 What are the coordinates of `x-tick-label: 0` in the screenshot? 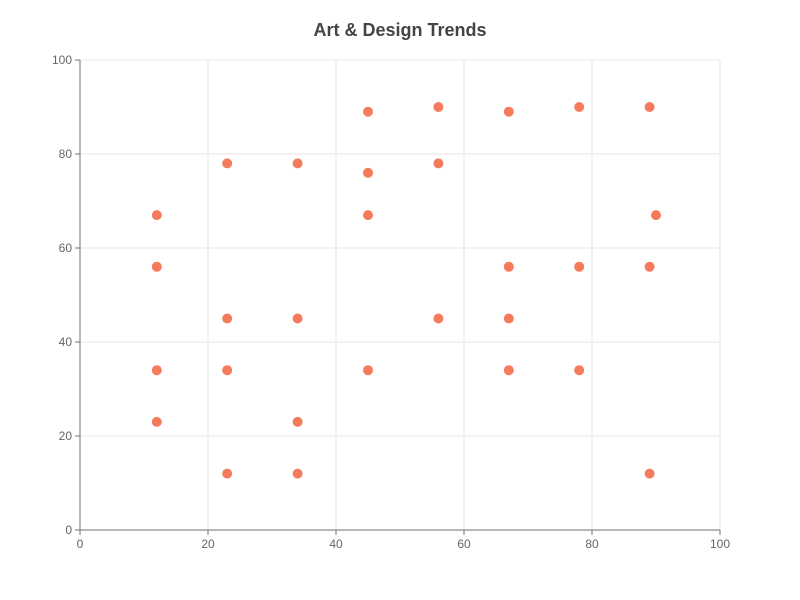 It's located at (80, 544).